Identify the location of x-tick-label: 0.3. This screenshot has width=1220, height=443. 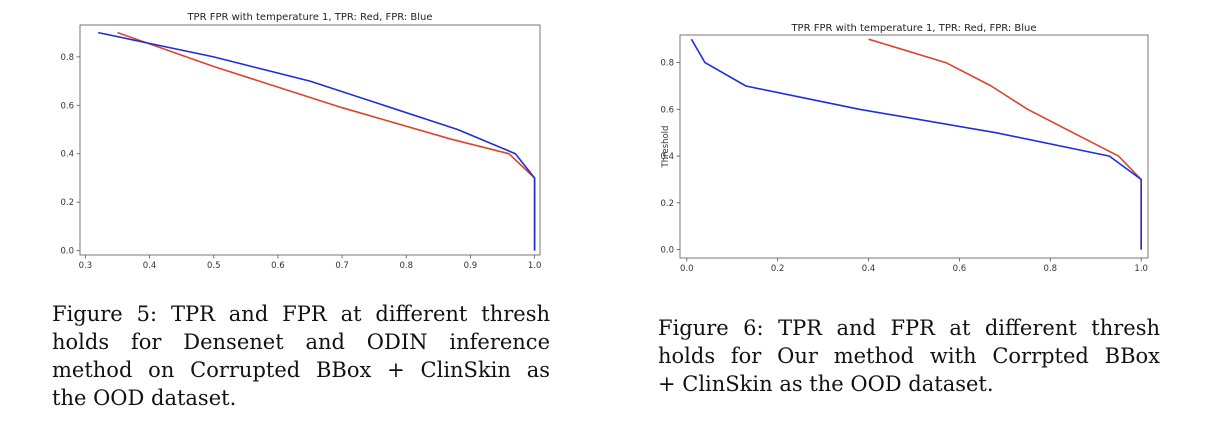
(86, 266).